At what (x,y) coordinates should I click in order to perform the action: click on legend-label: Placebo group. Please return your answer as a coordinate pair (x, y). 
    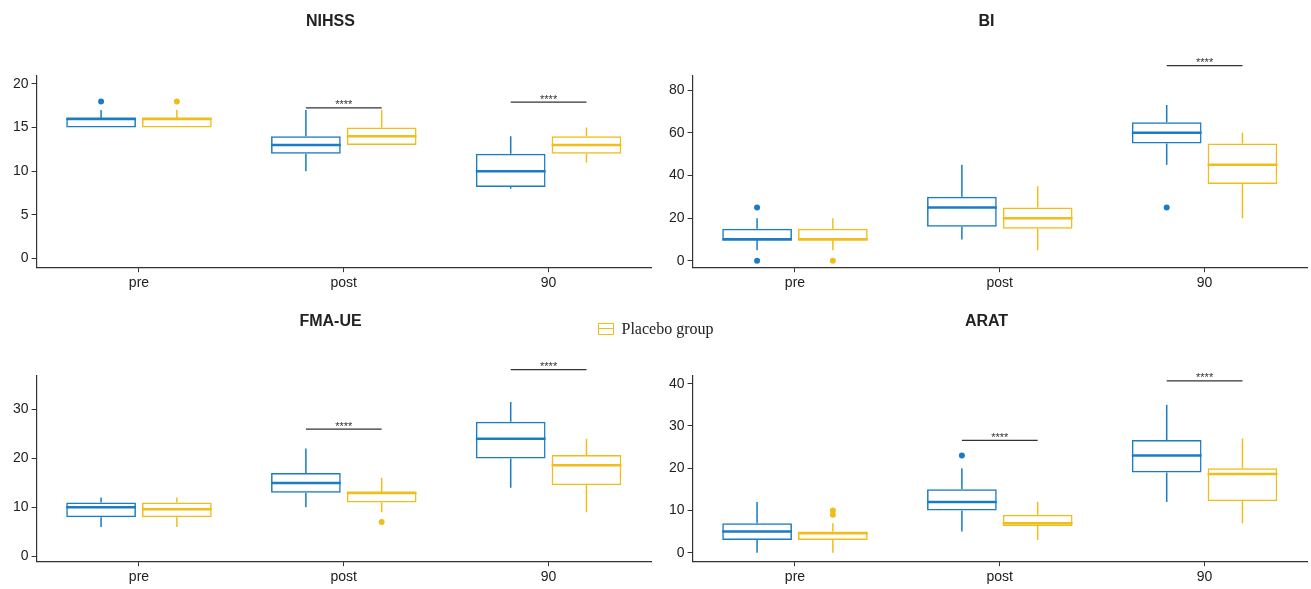
    Looking at the image, I should click on (667, 329).